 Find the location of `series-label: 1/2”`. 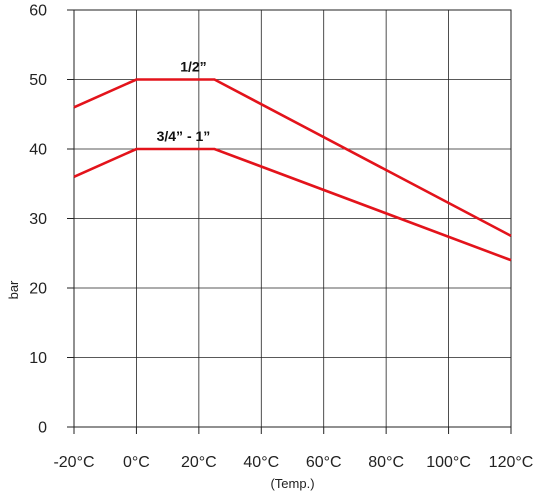

series-label: 1/2” is located at coordinates (193, 67).